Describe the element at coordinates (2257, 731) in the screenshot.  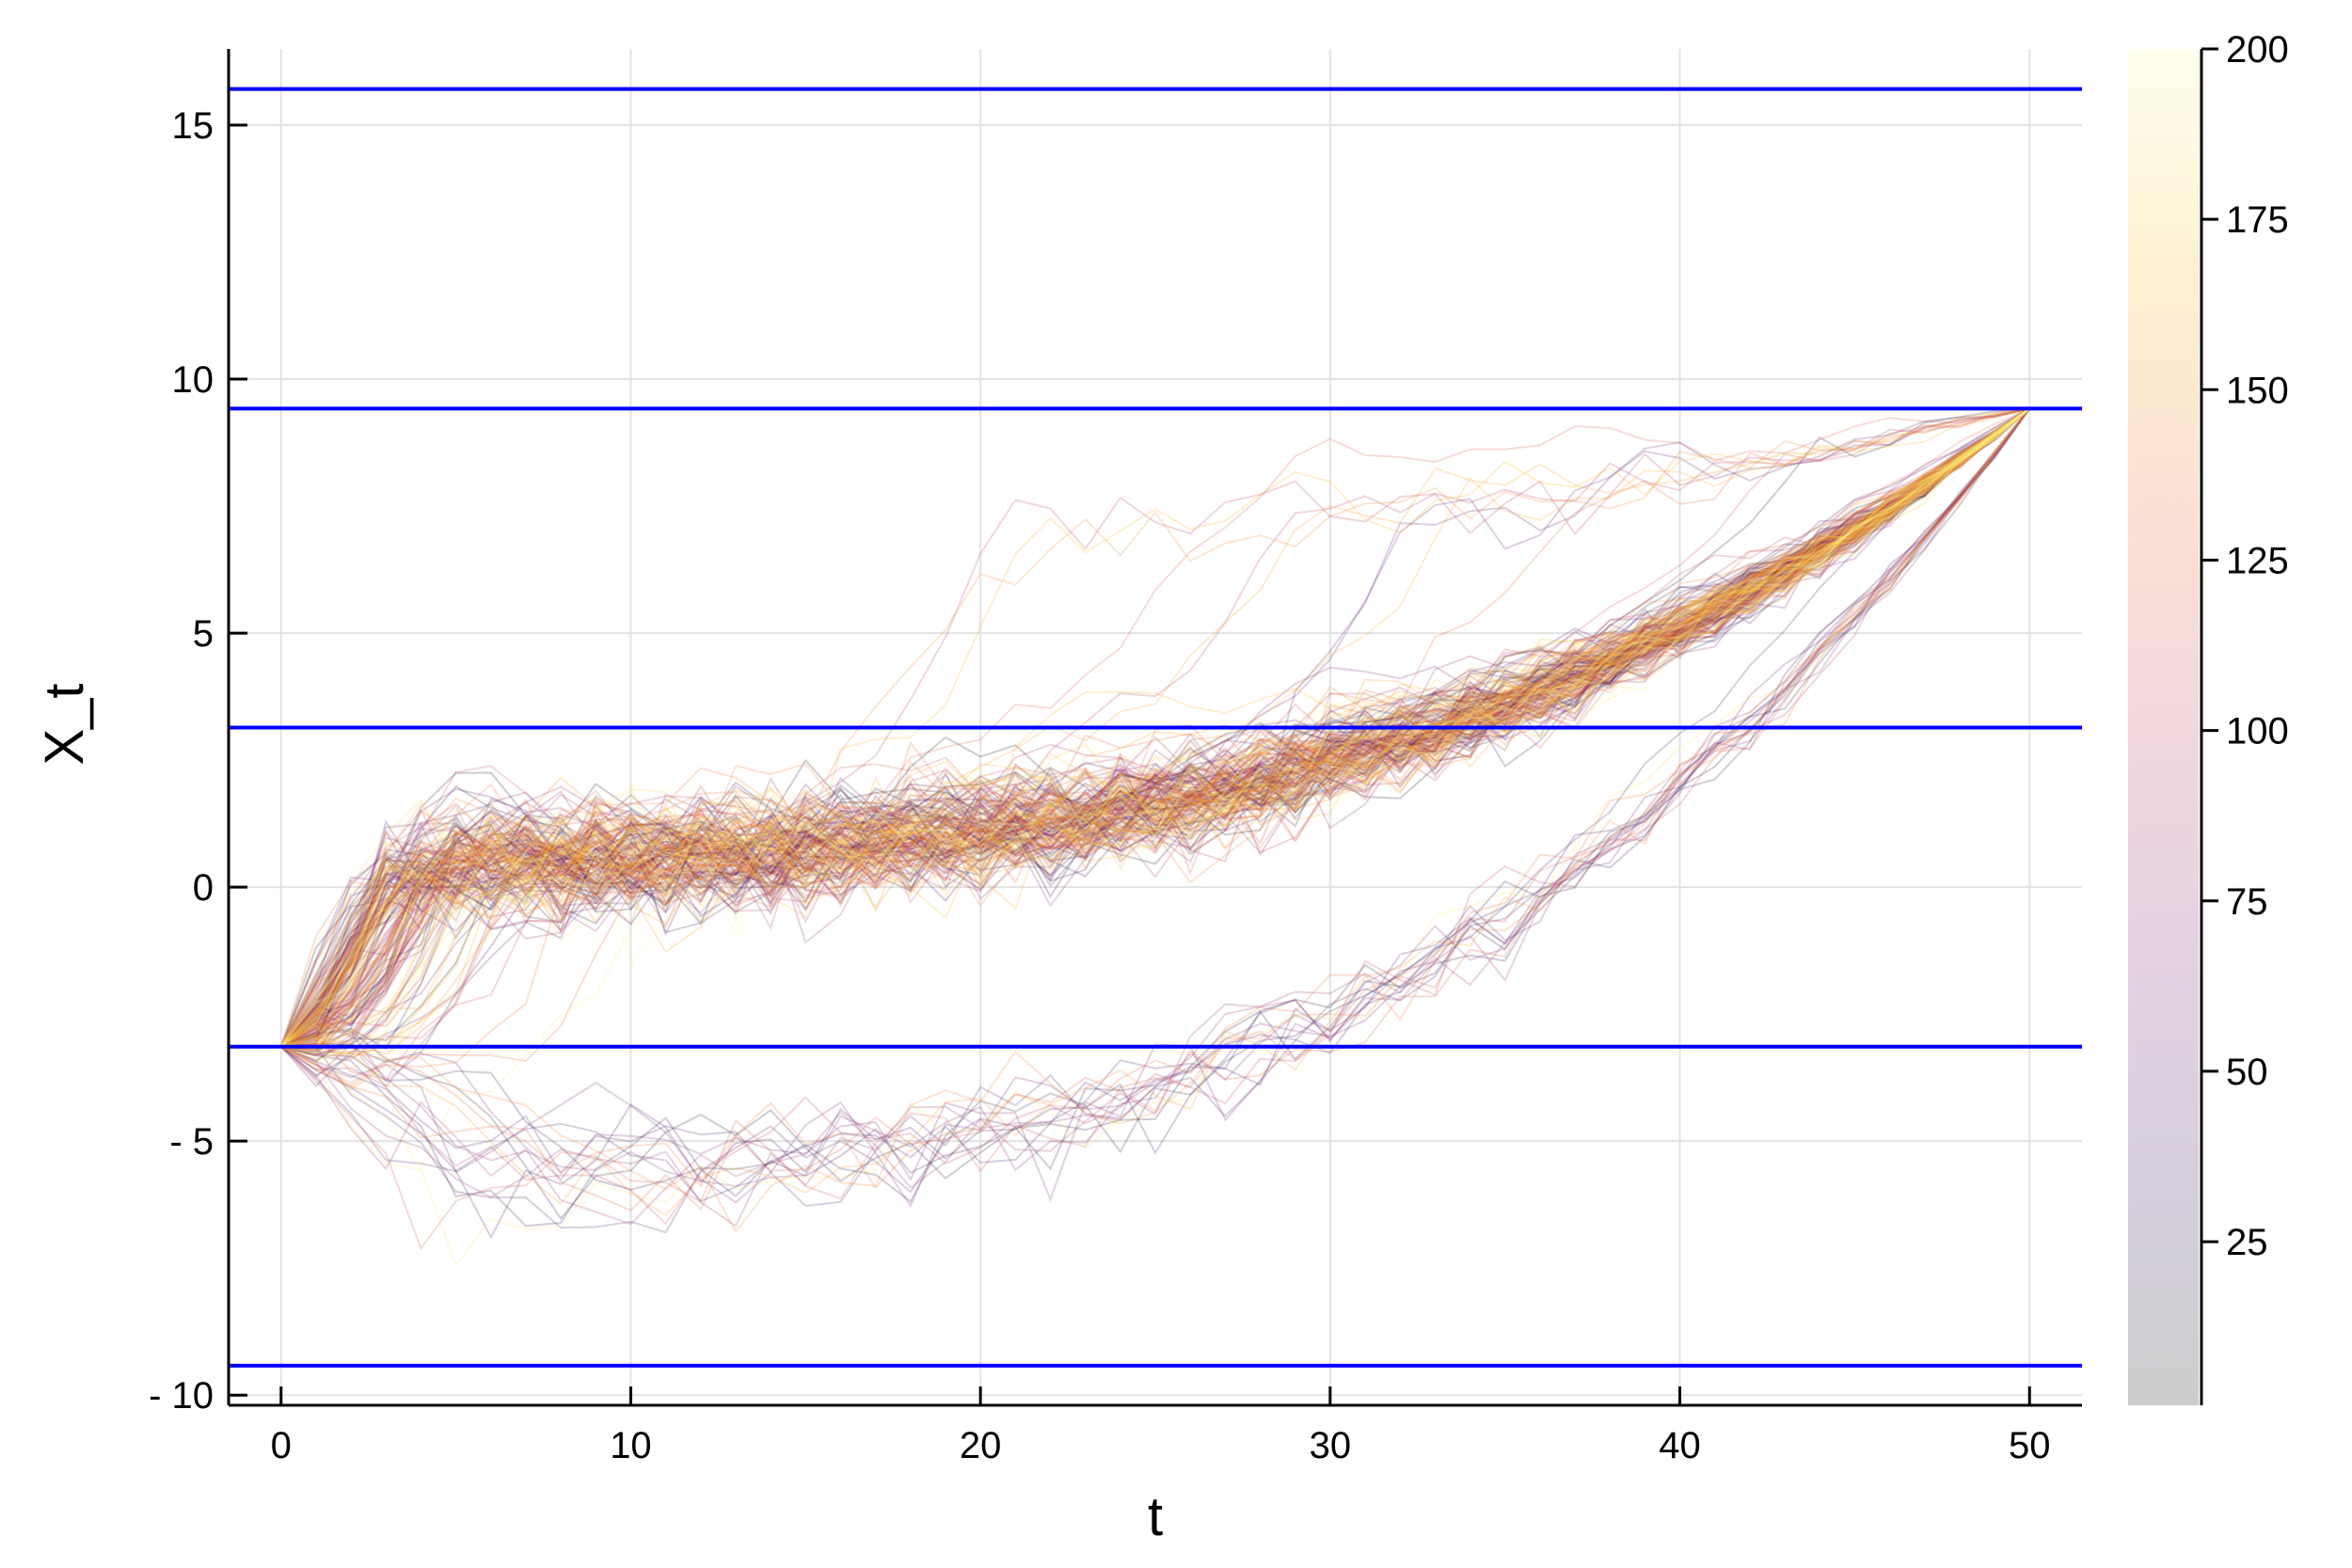
I see `colorbar-tick-label: 100` at that location.